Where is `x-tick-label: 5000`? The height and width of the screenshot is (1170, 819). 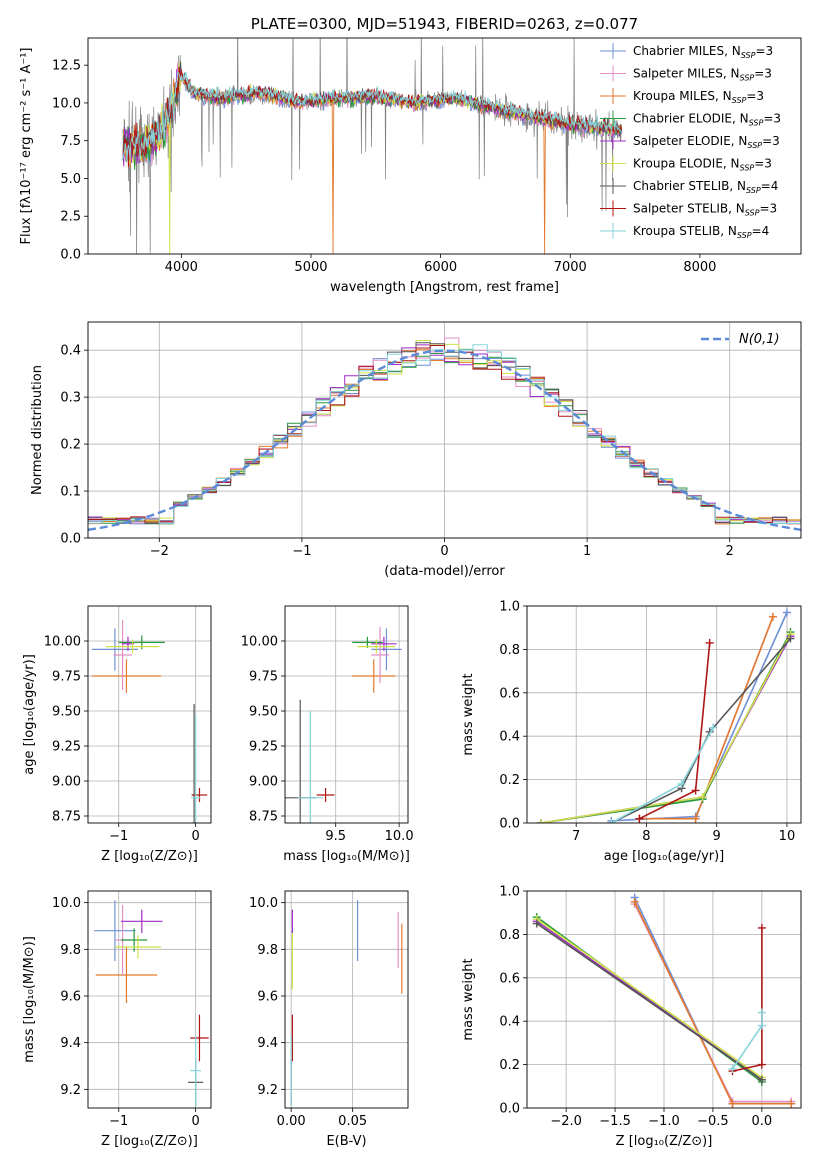 x-tick-label: 5000 is located at coordinates (310, 267).